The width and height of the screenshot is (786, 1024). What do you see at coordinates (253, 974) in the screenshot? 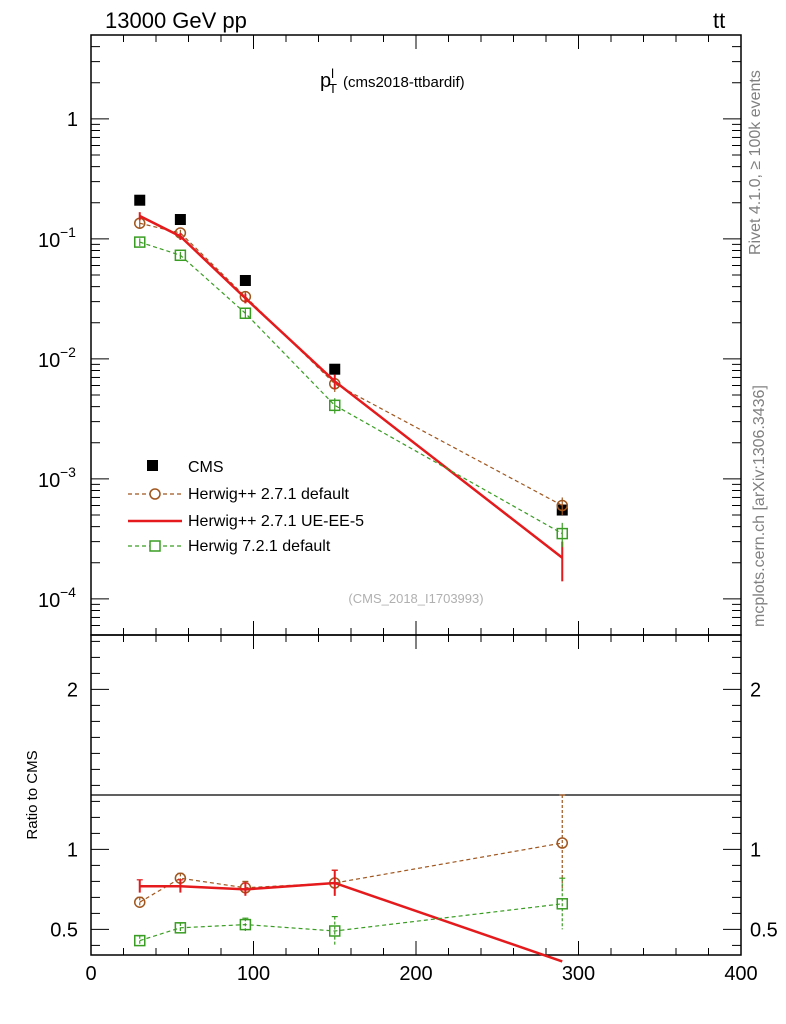
I see `x-tick-label: 100` at bounding box center [253, 974].